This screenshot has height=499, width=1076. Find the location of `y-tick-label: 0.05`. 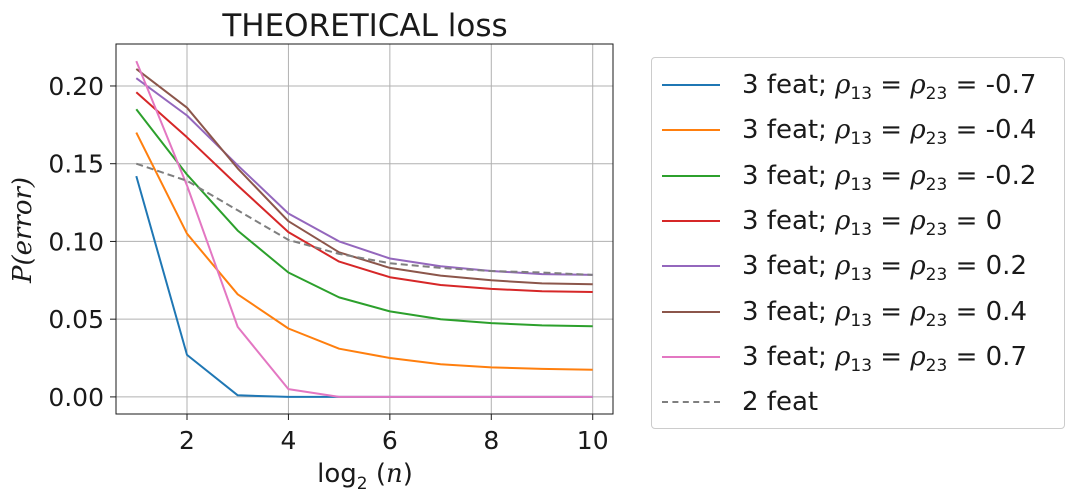

y-tick-label: 0.05 is located at coordinates (76, 319).